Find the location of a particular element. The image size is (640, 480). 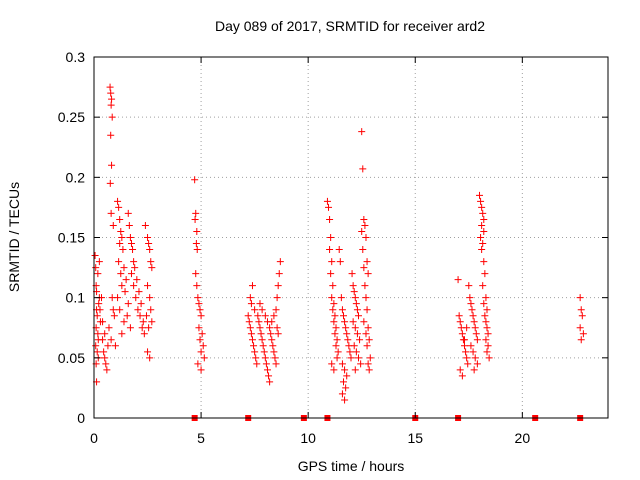

x-axis-label: GPS time / hours is located at coordinates (351, 466).